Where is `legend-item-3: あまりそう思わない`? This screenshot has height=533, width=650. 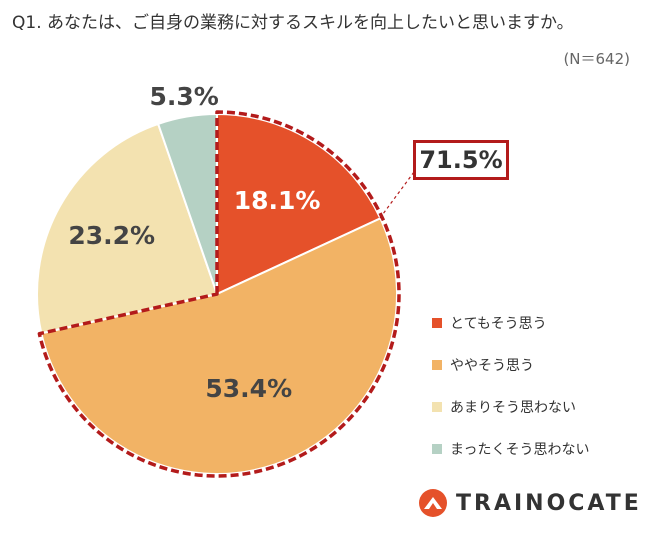 legend-item-3: あまりそう思わない is located at coordinates (510, 407).